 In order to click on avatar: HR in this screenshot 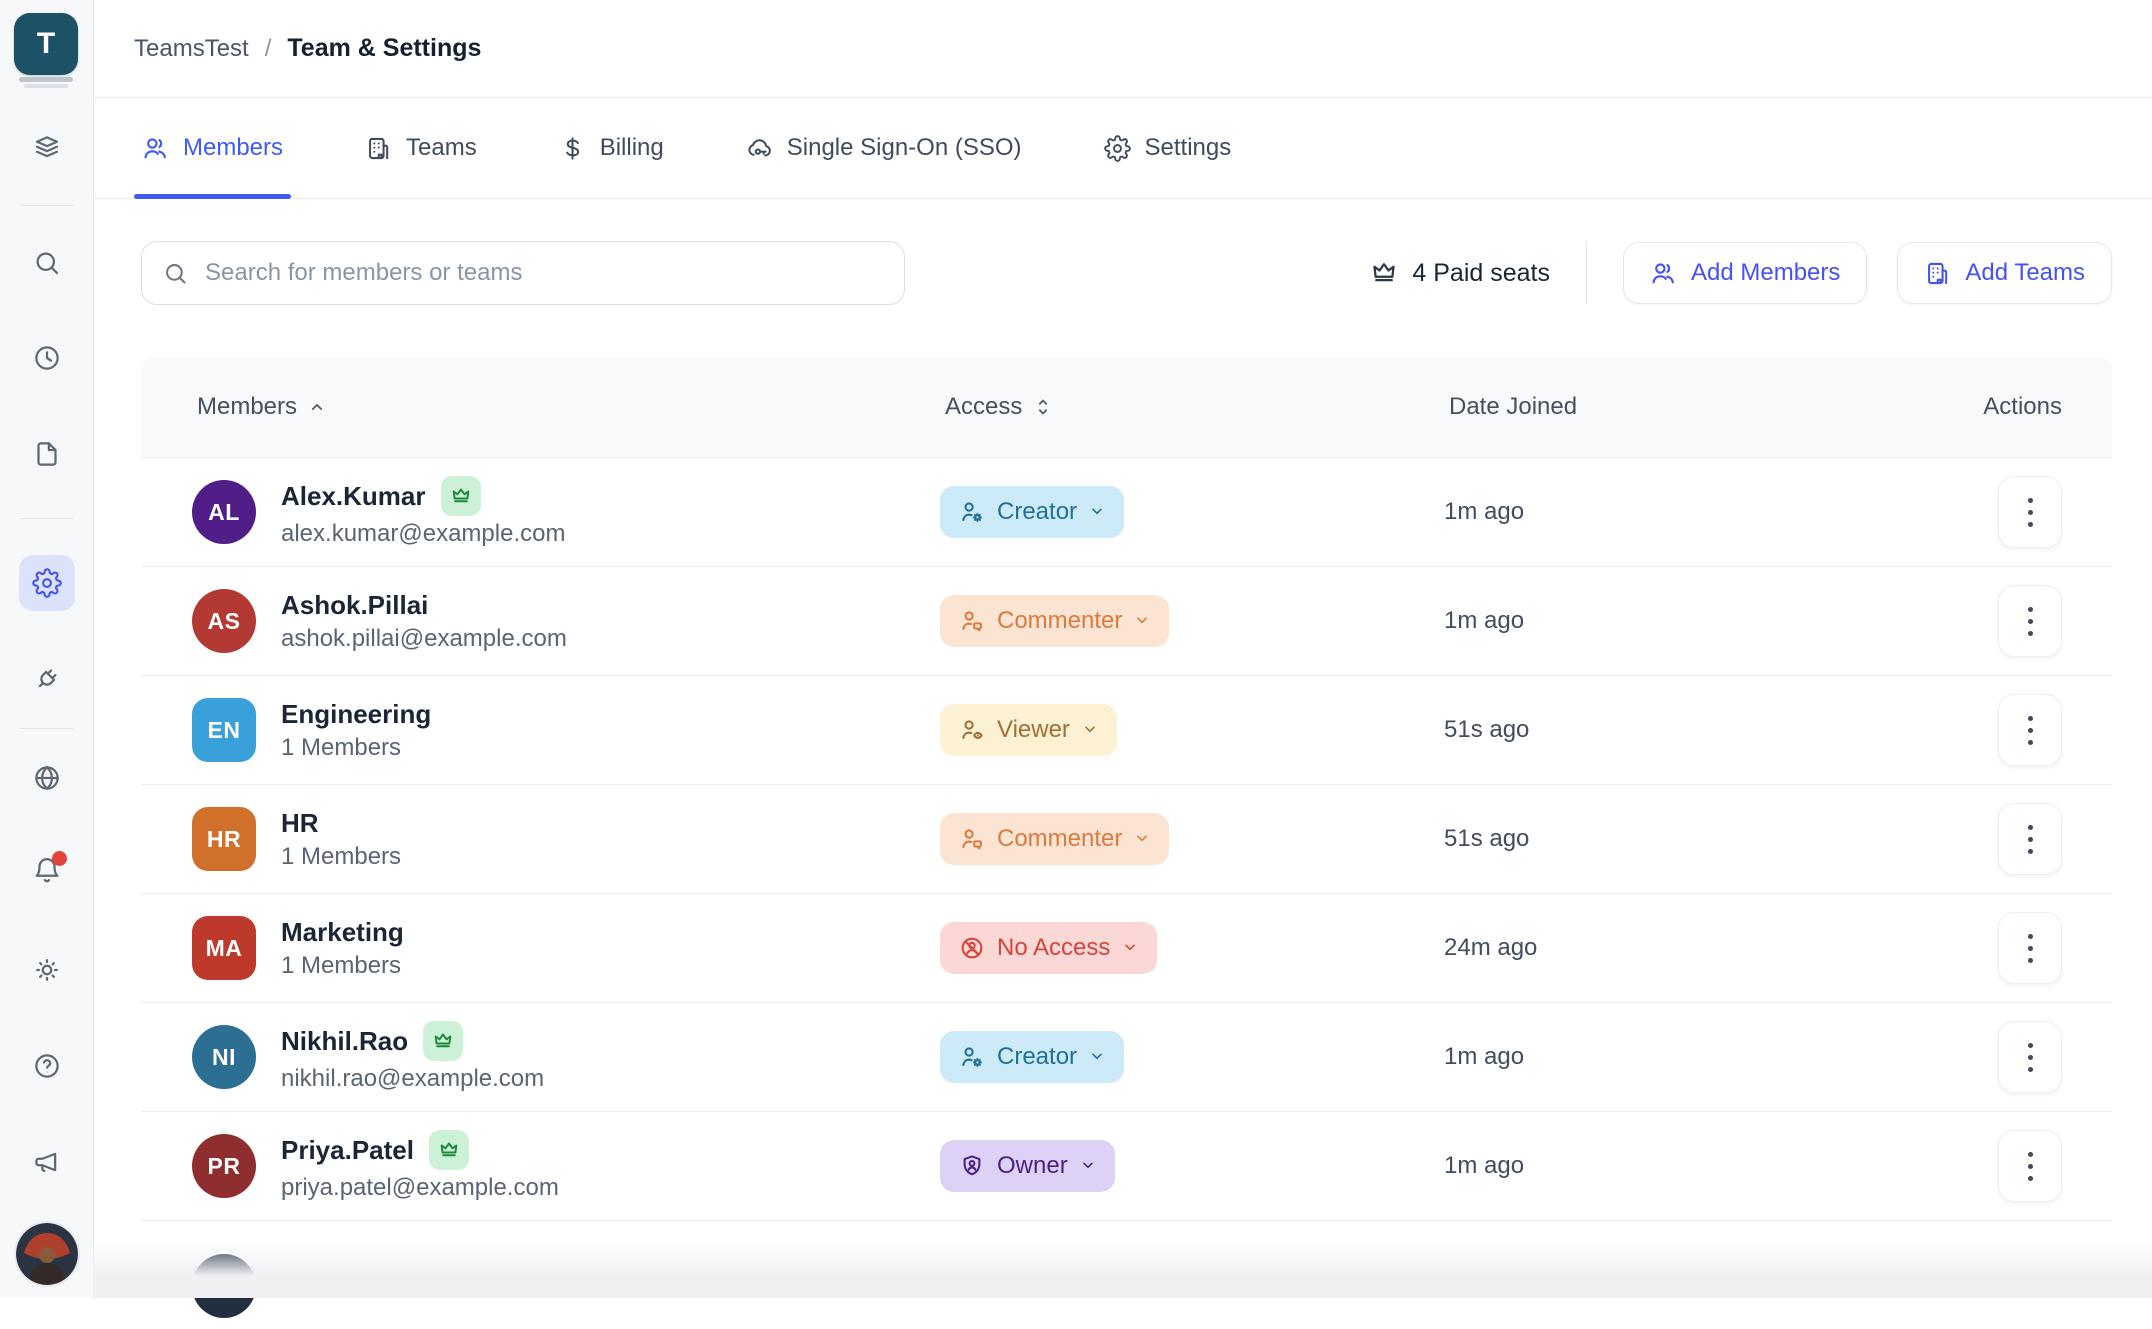, I will do `click(224, 839)`.